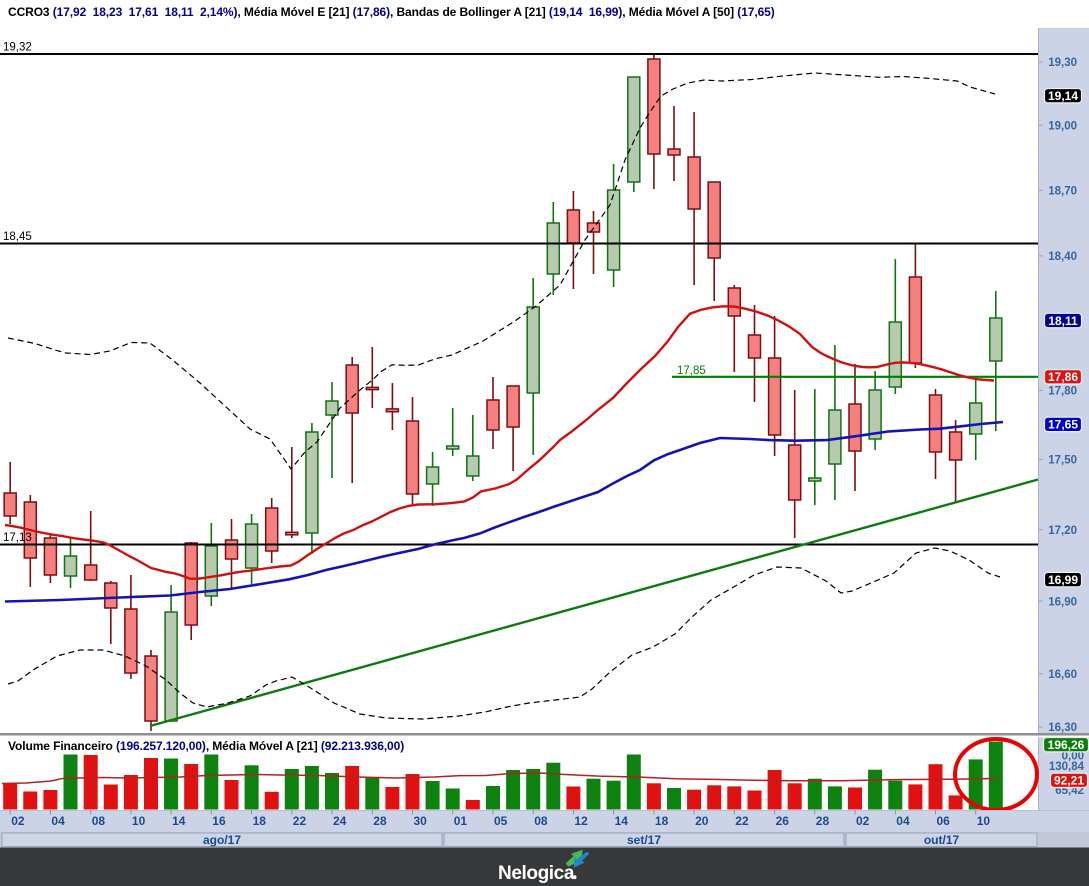 The width and height of the screenshot is (1089, 886). What do you see at coordinates (1062, 675) in the screenshot?
I see `svg-text: 16,60` at bounding box center [1062, 675].